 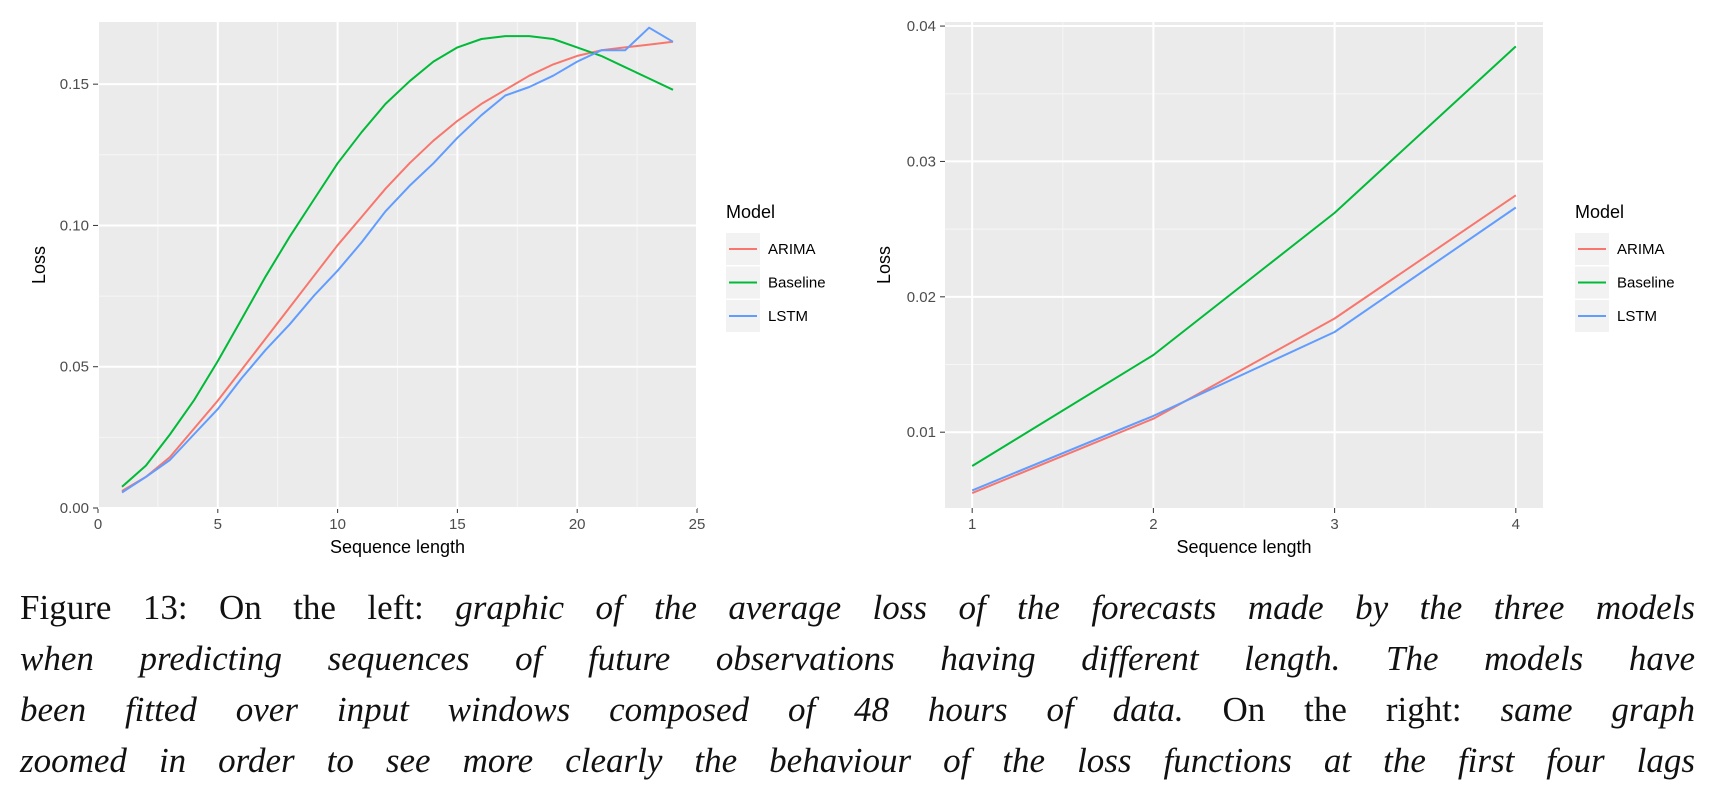 I want to click on x-tick-label: 2, so click(x=1153, y=524).